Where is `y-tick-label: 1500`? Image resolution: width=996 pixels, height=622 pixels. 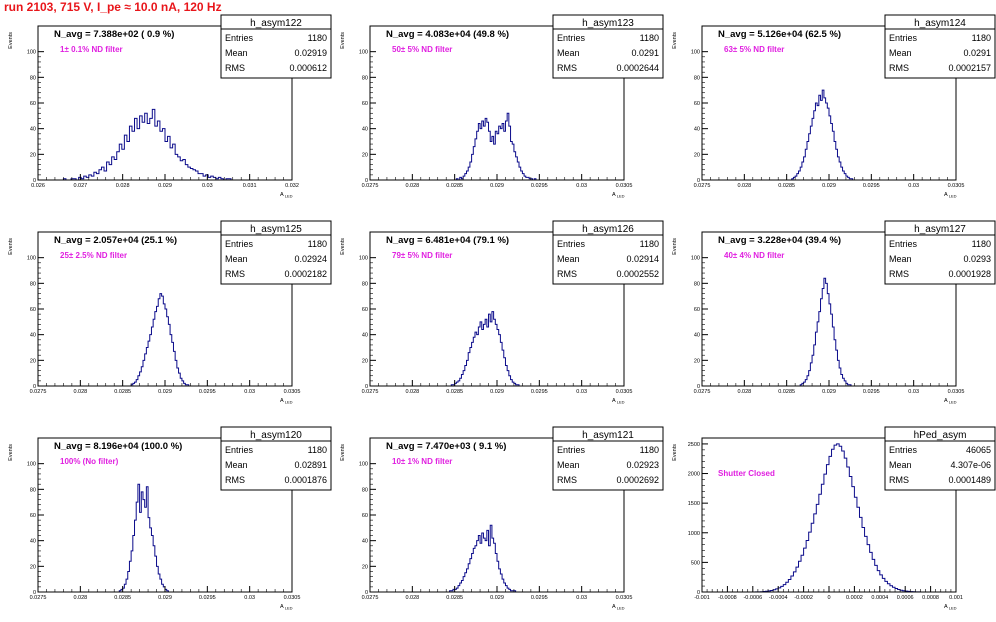 y-tick-label: 1500 is located at coordinates (694, 504).